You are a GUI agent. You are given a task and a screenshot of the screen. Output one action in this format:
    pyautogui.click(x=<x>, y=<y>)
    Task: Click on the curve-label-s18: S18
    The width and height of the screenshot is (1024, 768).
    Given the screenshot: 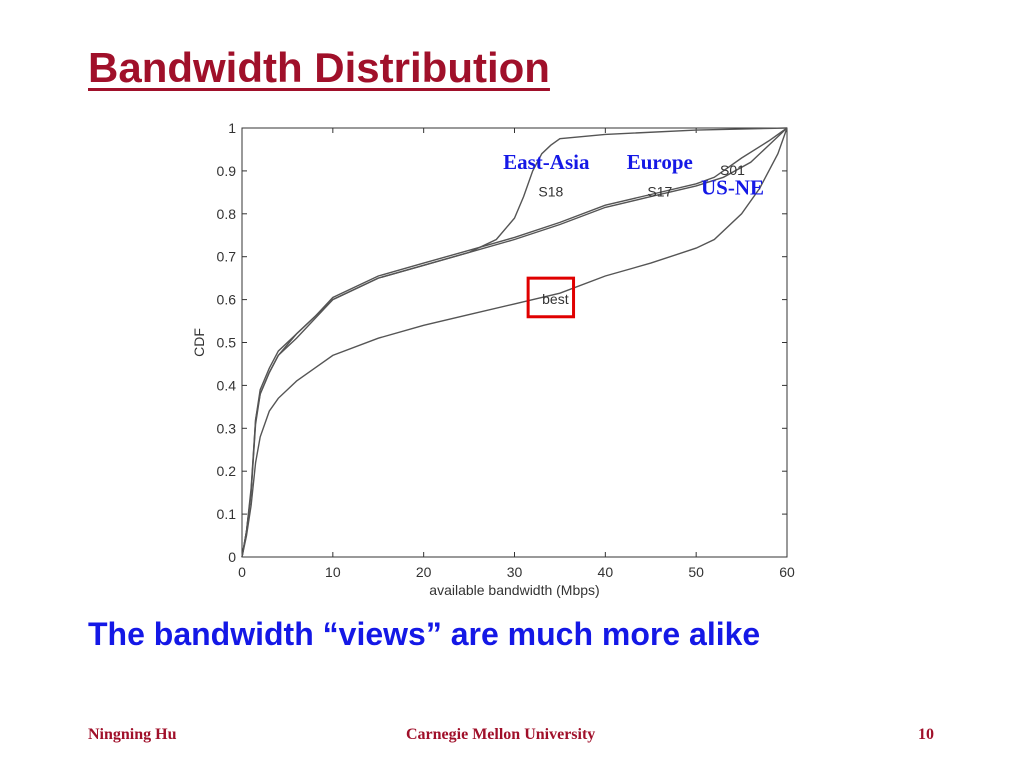 What is the action you would take?
    pyautogui.click(x=550, y=192)
    